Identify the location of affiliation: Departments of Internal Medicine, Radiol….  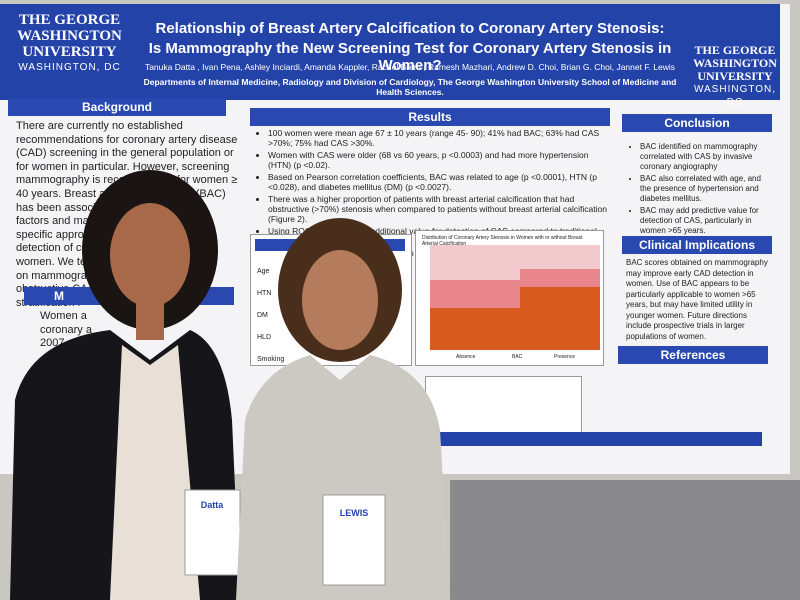
(410, 87).